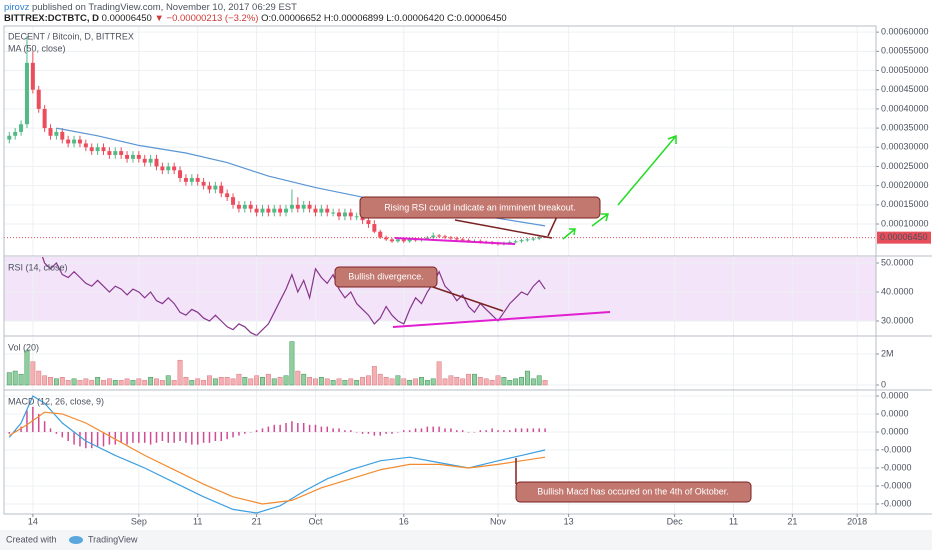 The width and height of the screenshot is (932, 550). Describe the element at coordinates (887, 353) in the screenshot. I see `y-tick-label: 2M` at that location.